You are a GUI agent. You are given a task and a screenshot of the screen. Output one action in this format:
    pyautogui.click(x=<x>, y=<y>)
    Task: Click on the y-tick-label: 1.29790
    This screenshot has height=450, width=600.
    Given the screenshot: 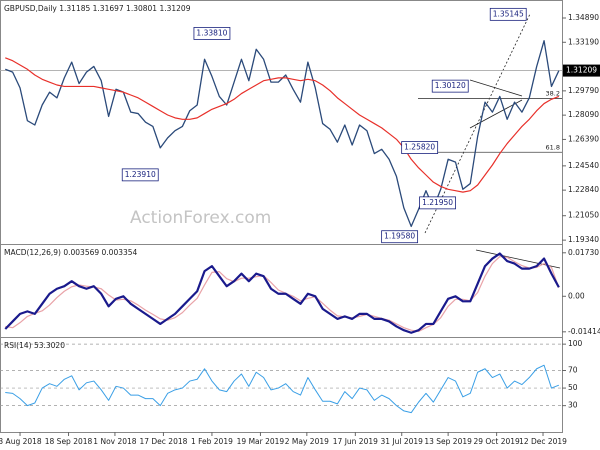 What is the action you would take?
    pyautogui.click(x=583, y=90)
    